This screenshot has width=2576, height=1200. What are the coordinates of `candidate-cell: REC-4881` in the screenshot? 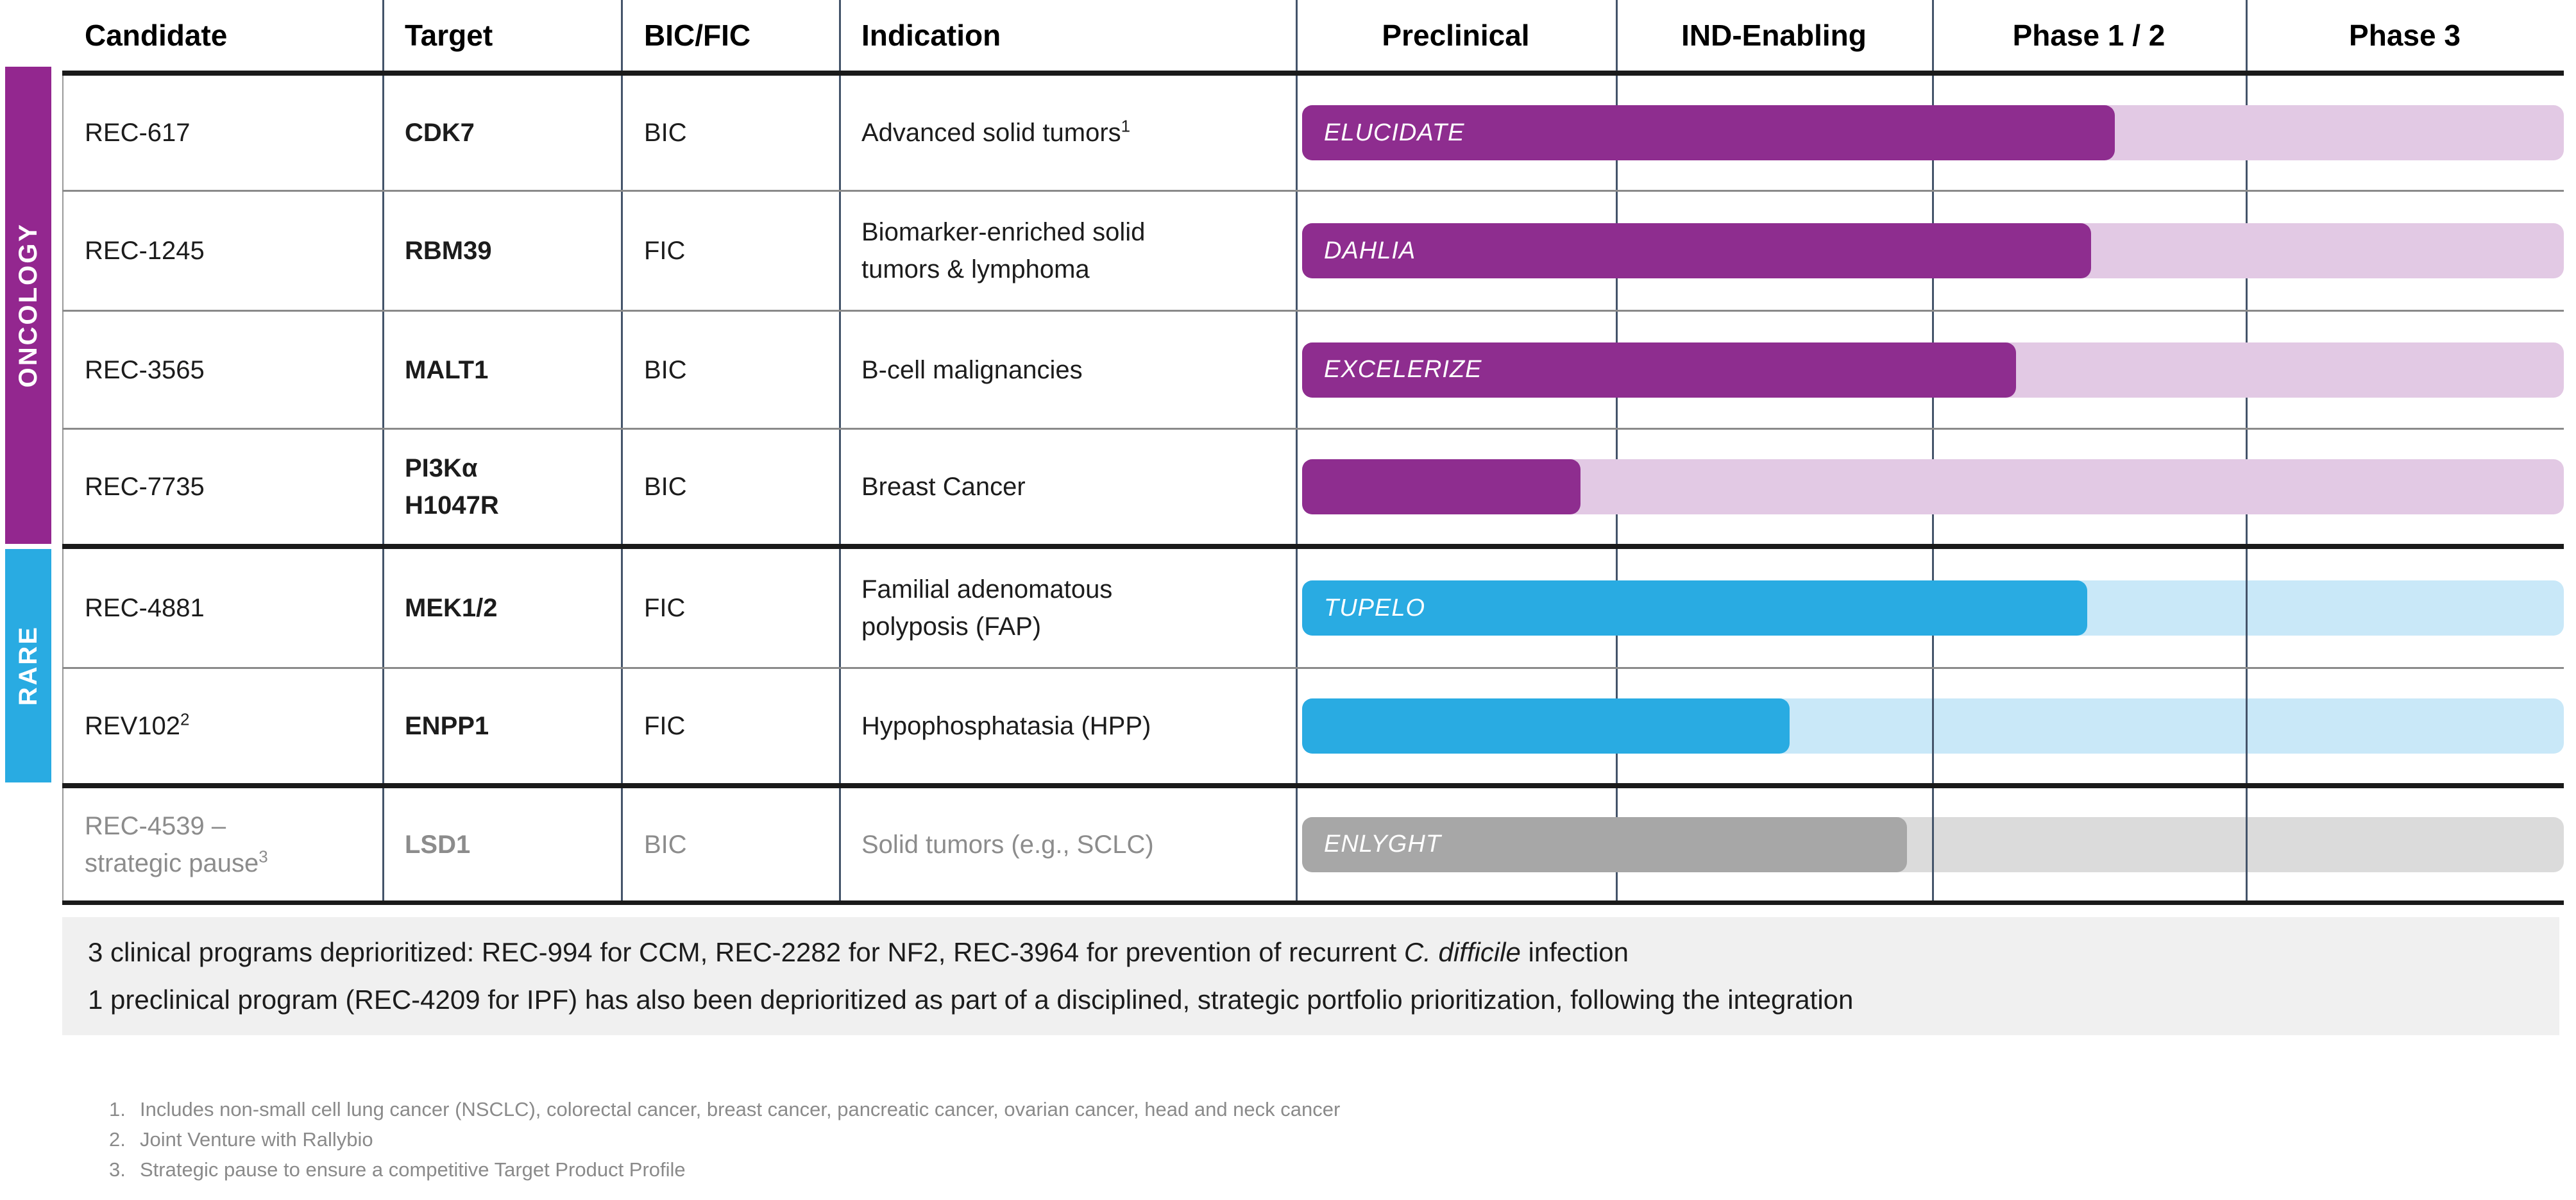 It's located at (229, 608).